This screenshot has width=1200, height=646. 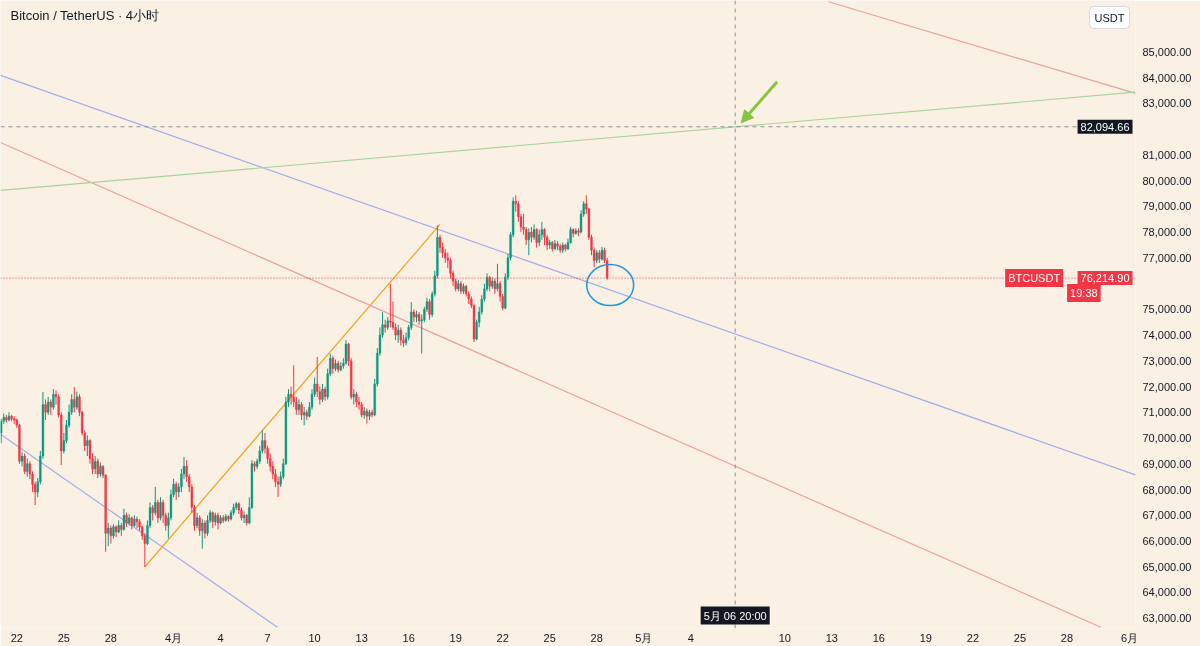 I want to click on x-tick-label: 6月, so click(x=1130, y=637).